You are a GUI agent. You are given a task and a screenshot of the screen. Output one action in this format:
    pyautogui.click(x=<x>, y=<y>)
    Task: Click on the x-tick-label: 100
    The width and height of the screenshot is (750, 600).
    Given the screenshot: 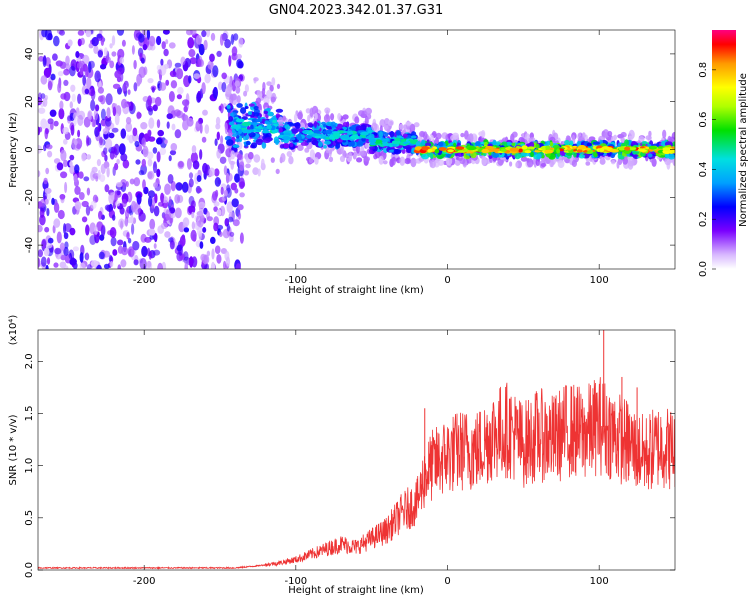 What is the action you would take?
    pyautogui.click(x=599, y=280)
    